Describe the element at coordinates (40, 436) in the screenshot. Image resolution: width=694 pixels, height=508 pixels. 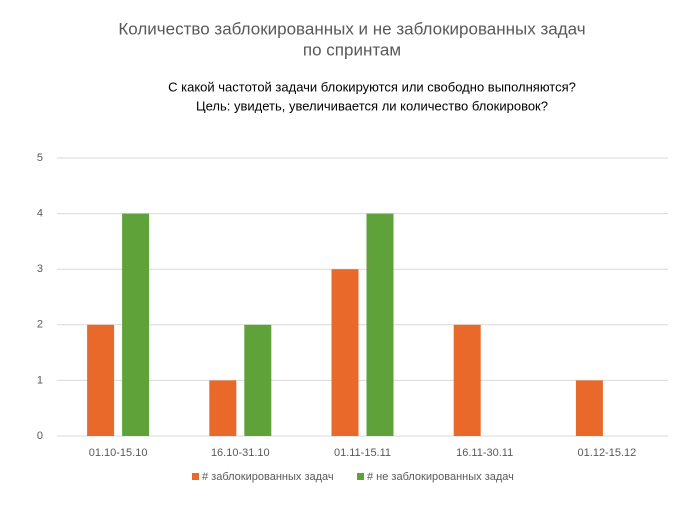
I see `y-tick-label: 0` at that location.